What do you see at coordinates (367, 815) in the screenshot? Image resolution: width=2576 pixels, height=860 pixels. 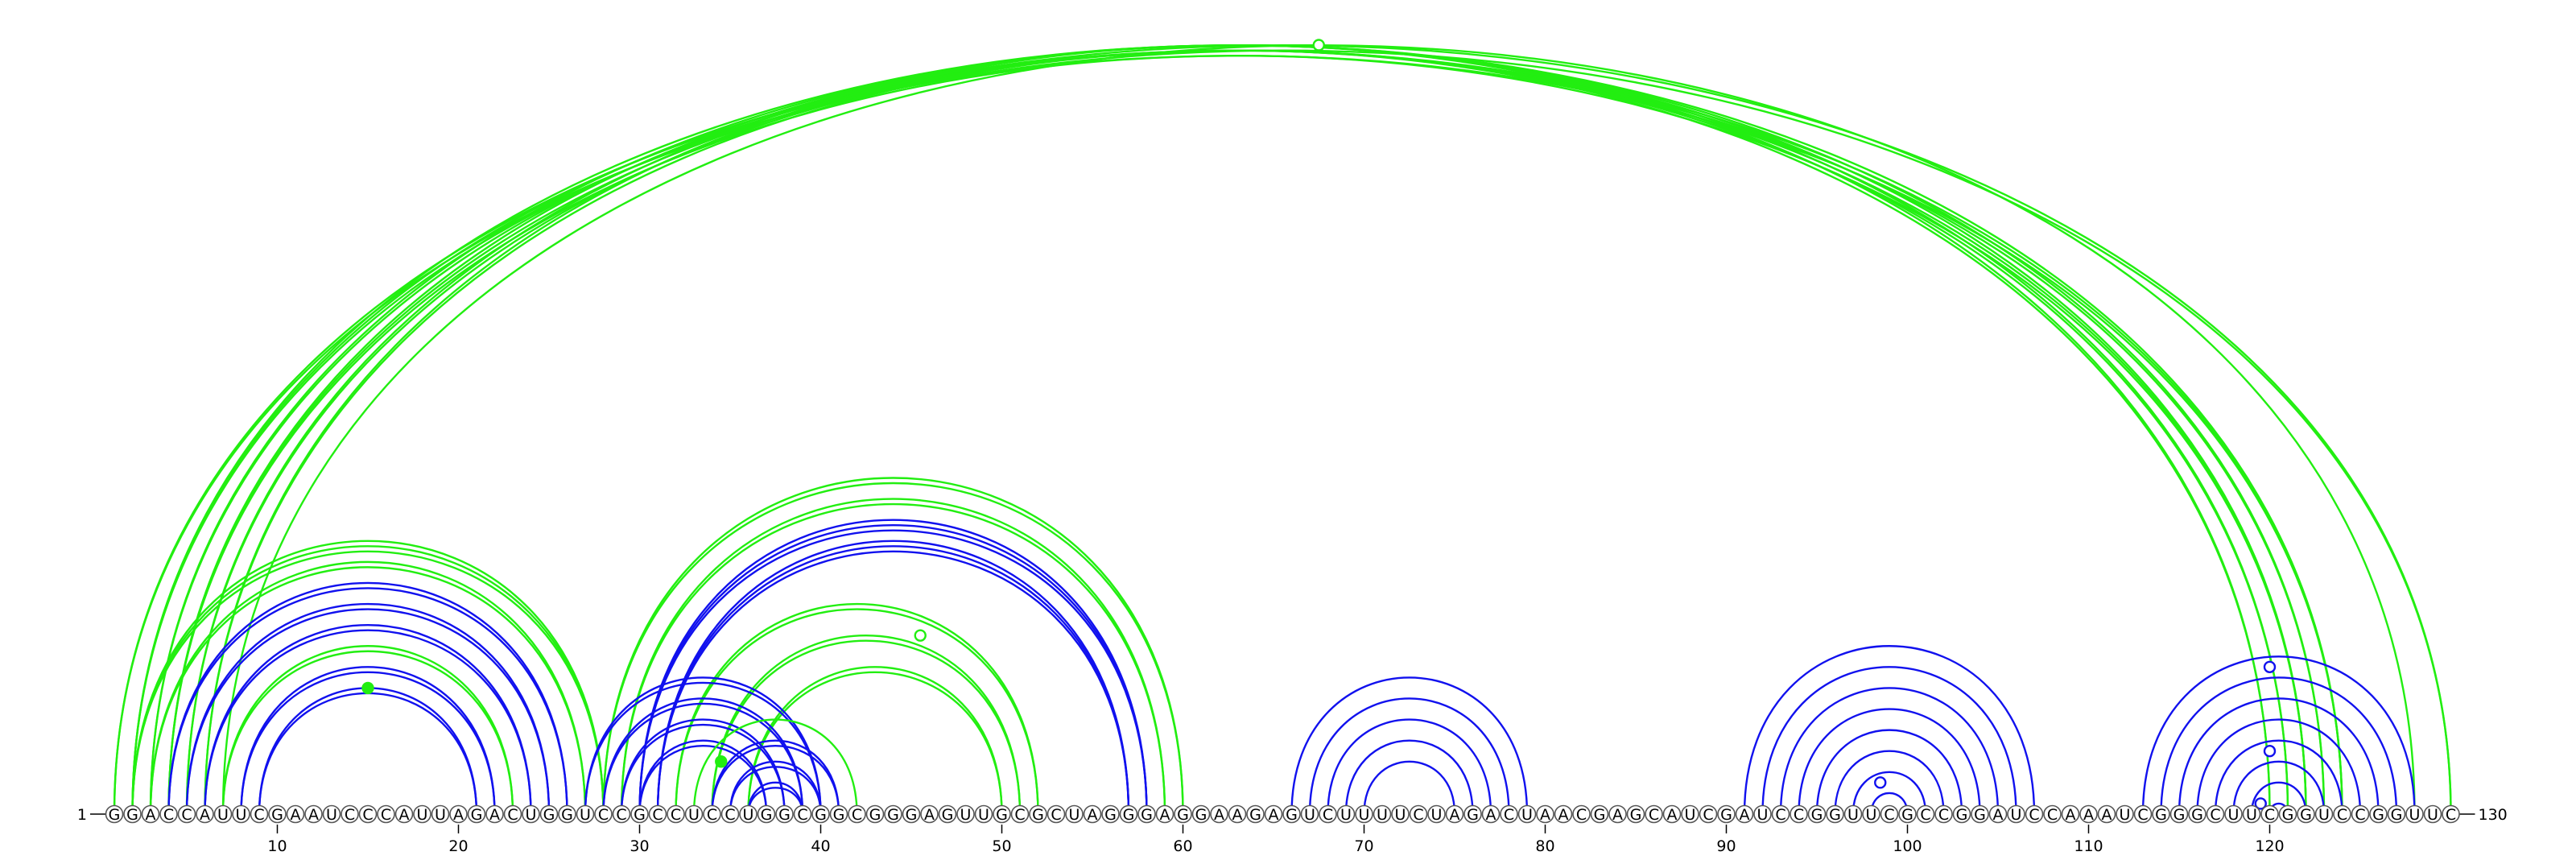 I see `nucleotide-letter-15: C` at bounding box center [367, 815].